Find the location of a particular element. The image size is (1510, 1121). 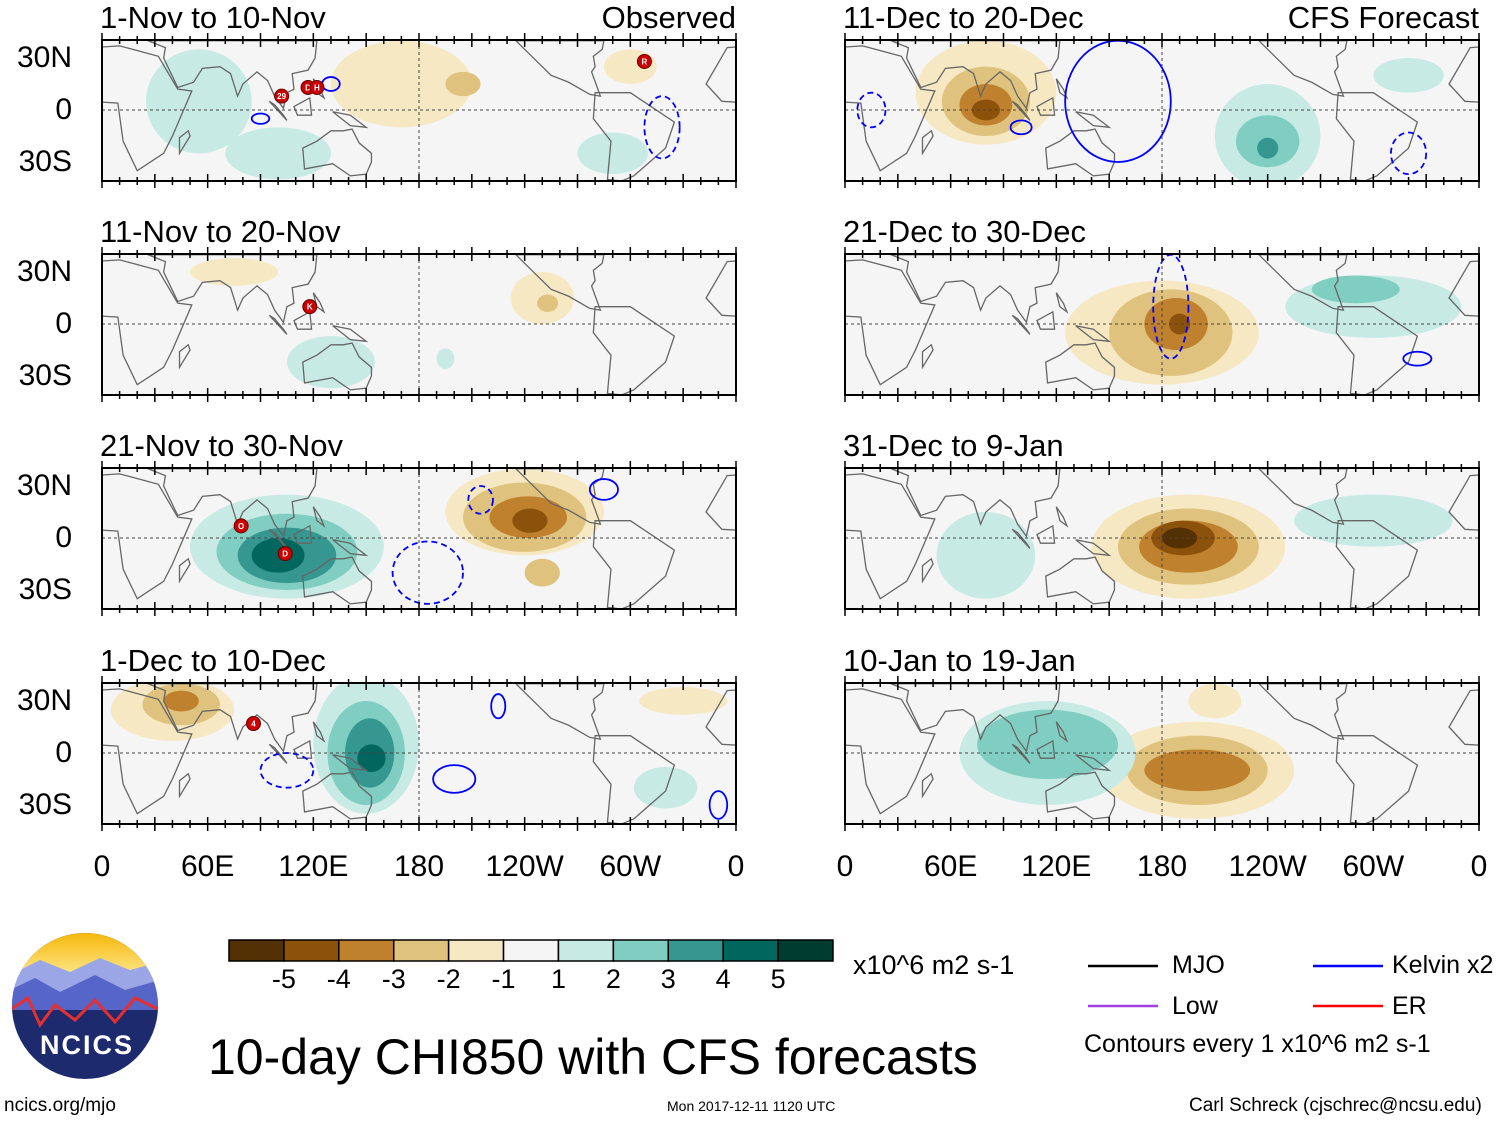

lon-tick-label: 60E is located at coordinates (950, 866).